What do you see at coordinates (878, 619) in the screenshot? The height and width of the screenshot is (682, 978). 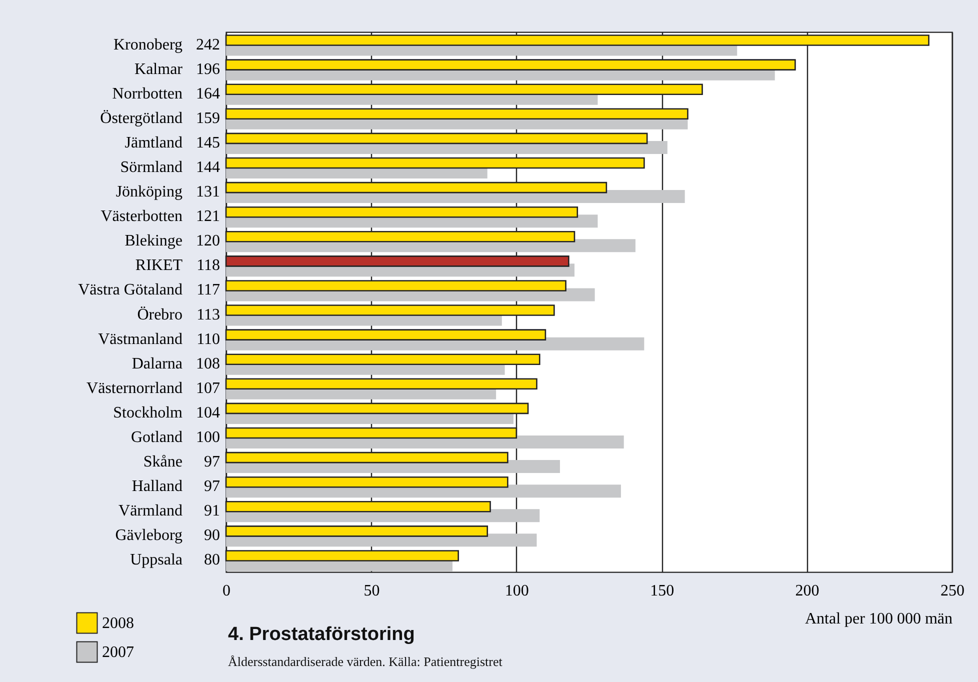 I see `x-axis-title: Antal per 100 000 män` at bounding box center [878, 619].